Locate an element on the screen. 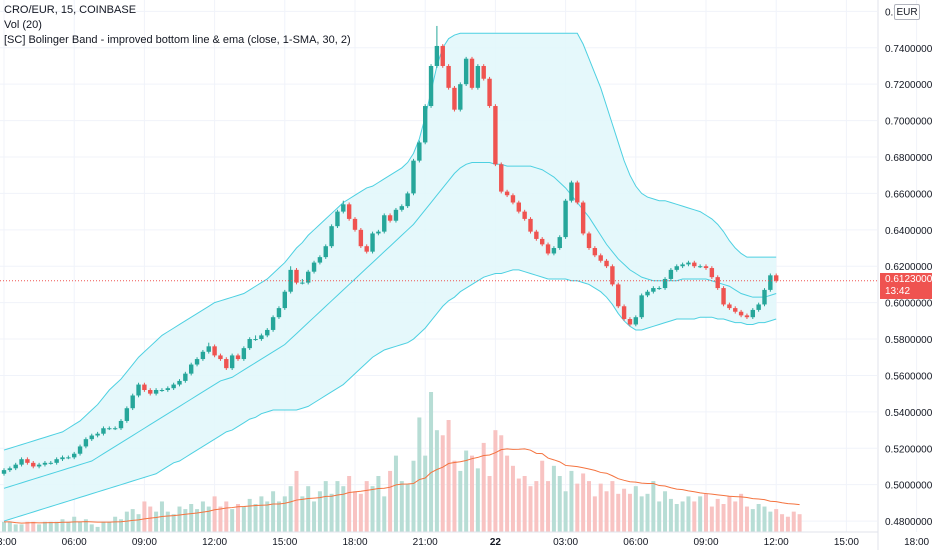 The width and height of the screenshot is (932, 550). symbol-label: CRO/EUR, 15, COINBASE is located at coordinates (70, 10).